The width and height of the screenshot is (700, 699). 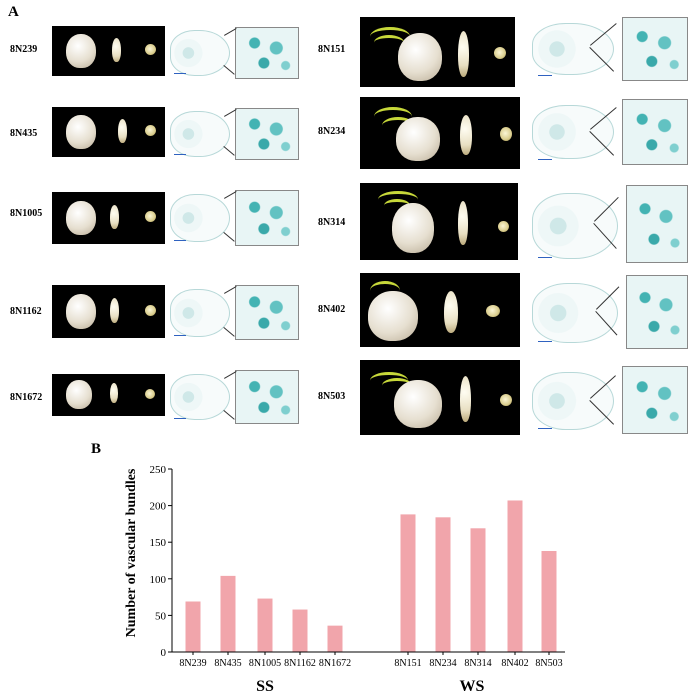 What do you see at coordinates (24, 133) in the screenshot?
I see `sample-label: 8N435` at bounding box center [24, 133].